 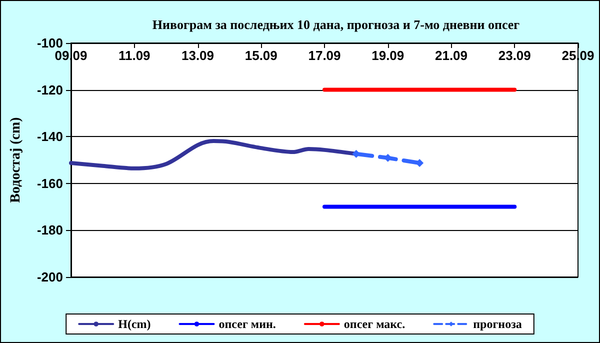 What do you see at coordinates (16, 159) in the screenshot?
I see `y-axis-title: Водостај (cm)` at bounding box center [16, 159].